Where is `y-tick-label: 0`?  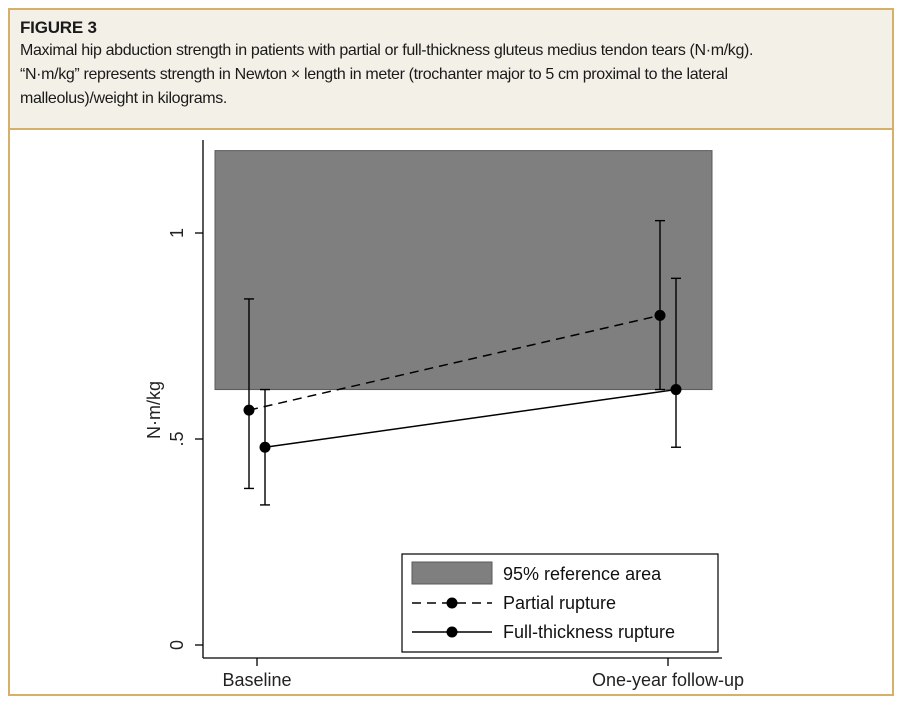
y-tick-label: 0 is located at coordinates (177, 645).